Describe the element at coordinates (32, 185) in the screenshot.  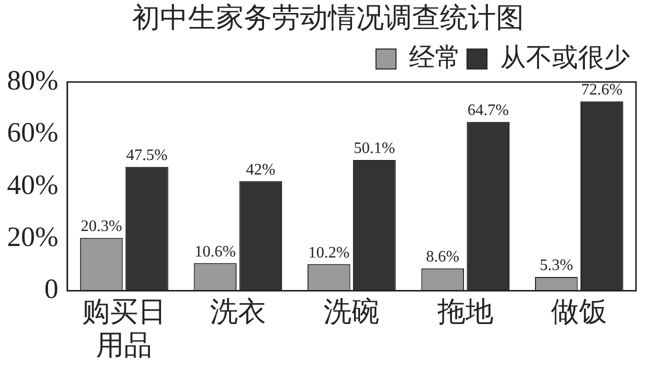
I see `y-tick-label: 40%` at that location.